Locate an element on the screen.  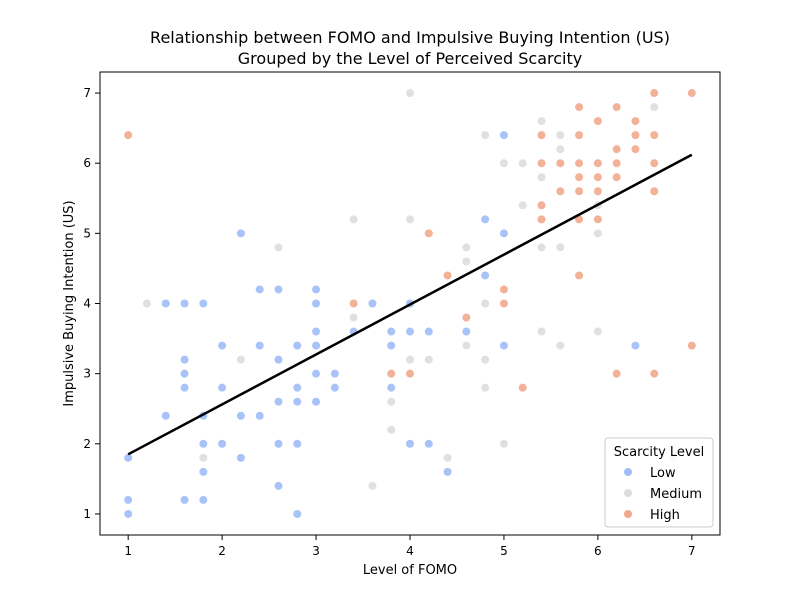
legend-box is located at coordinates (659, 482).